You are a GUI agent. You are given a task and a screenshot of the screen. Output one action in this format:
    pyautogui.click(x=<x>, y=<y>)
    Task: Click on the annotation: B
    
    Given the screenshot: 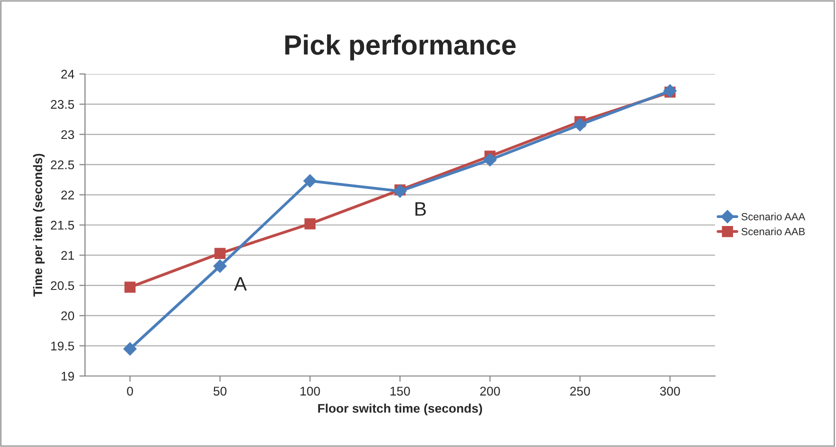 What is the action you would take?
    pyautogui.click(x=420, y=209)
    